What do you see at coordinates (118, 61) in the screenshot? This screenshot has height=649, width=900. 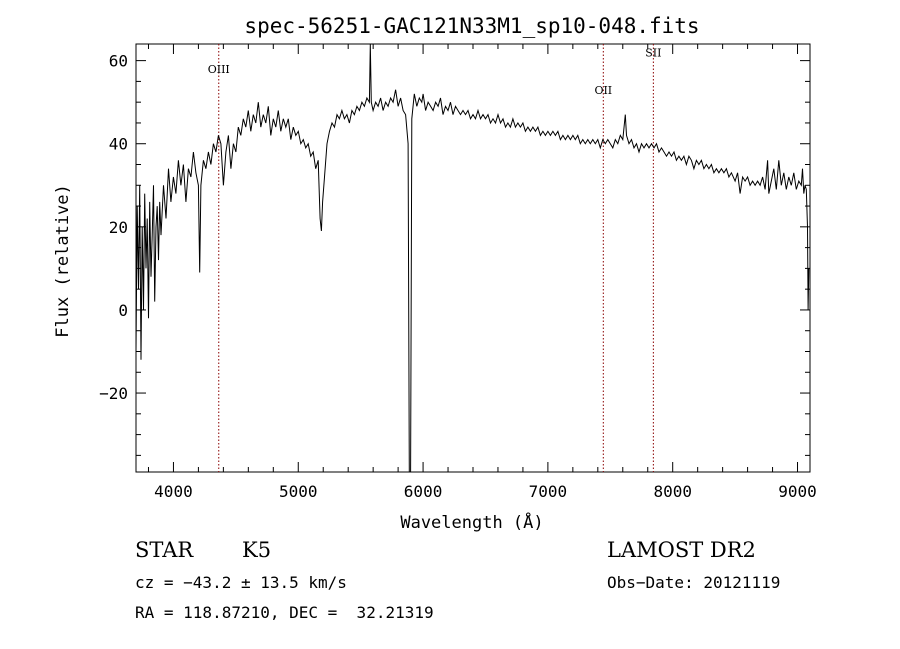 I see `y-tick-label: 60` at bounding box center [118, 61].